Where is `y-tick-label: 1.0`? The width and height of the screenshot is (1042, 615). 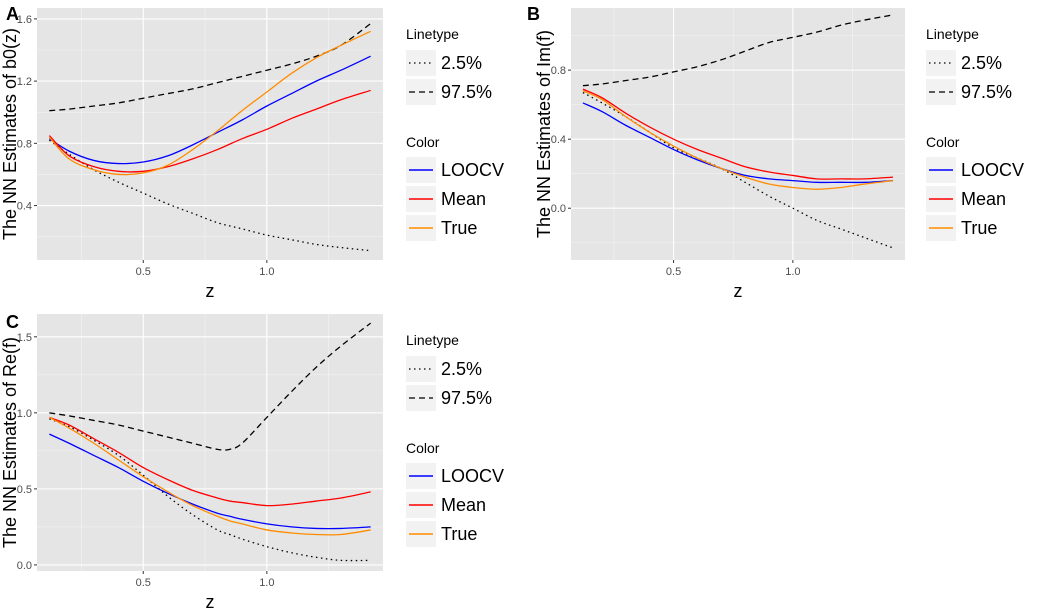
y-tick-label: 1.0 is located at coordinates (24, 414).